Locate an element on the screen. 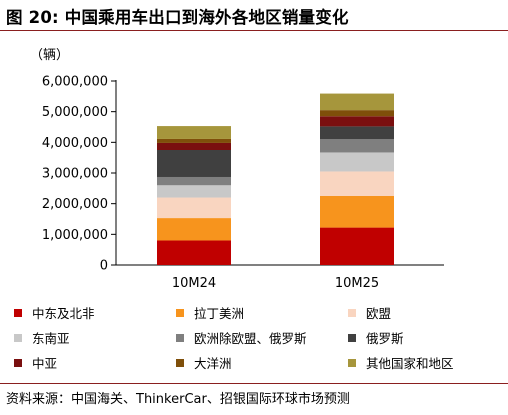 The width and height of the screenshot is (508, 415). legend-label: 欧盟 is located at coordinates (379, 313).